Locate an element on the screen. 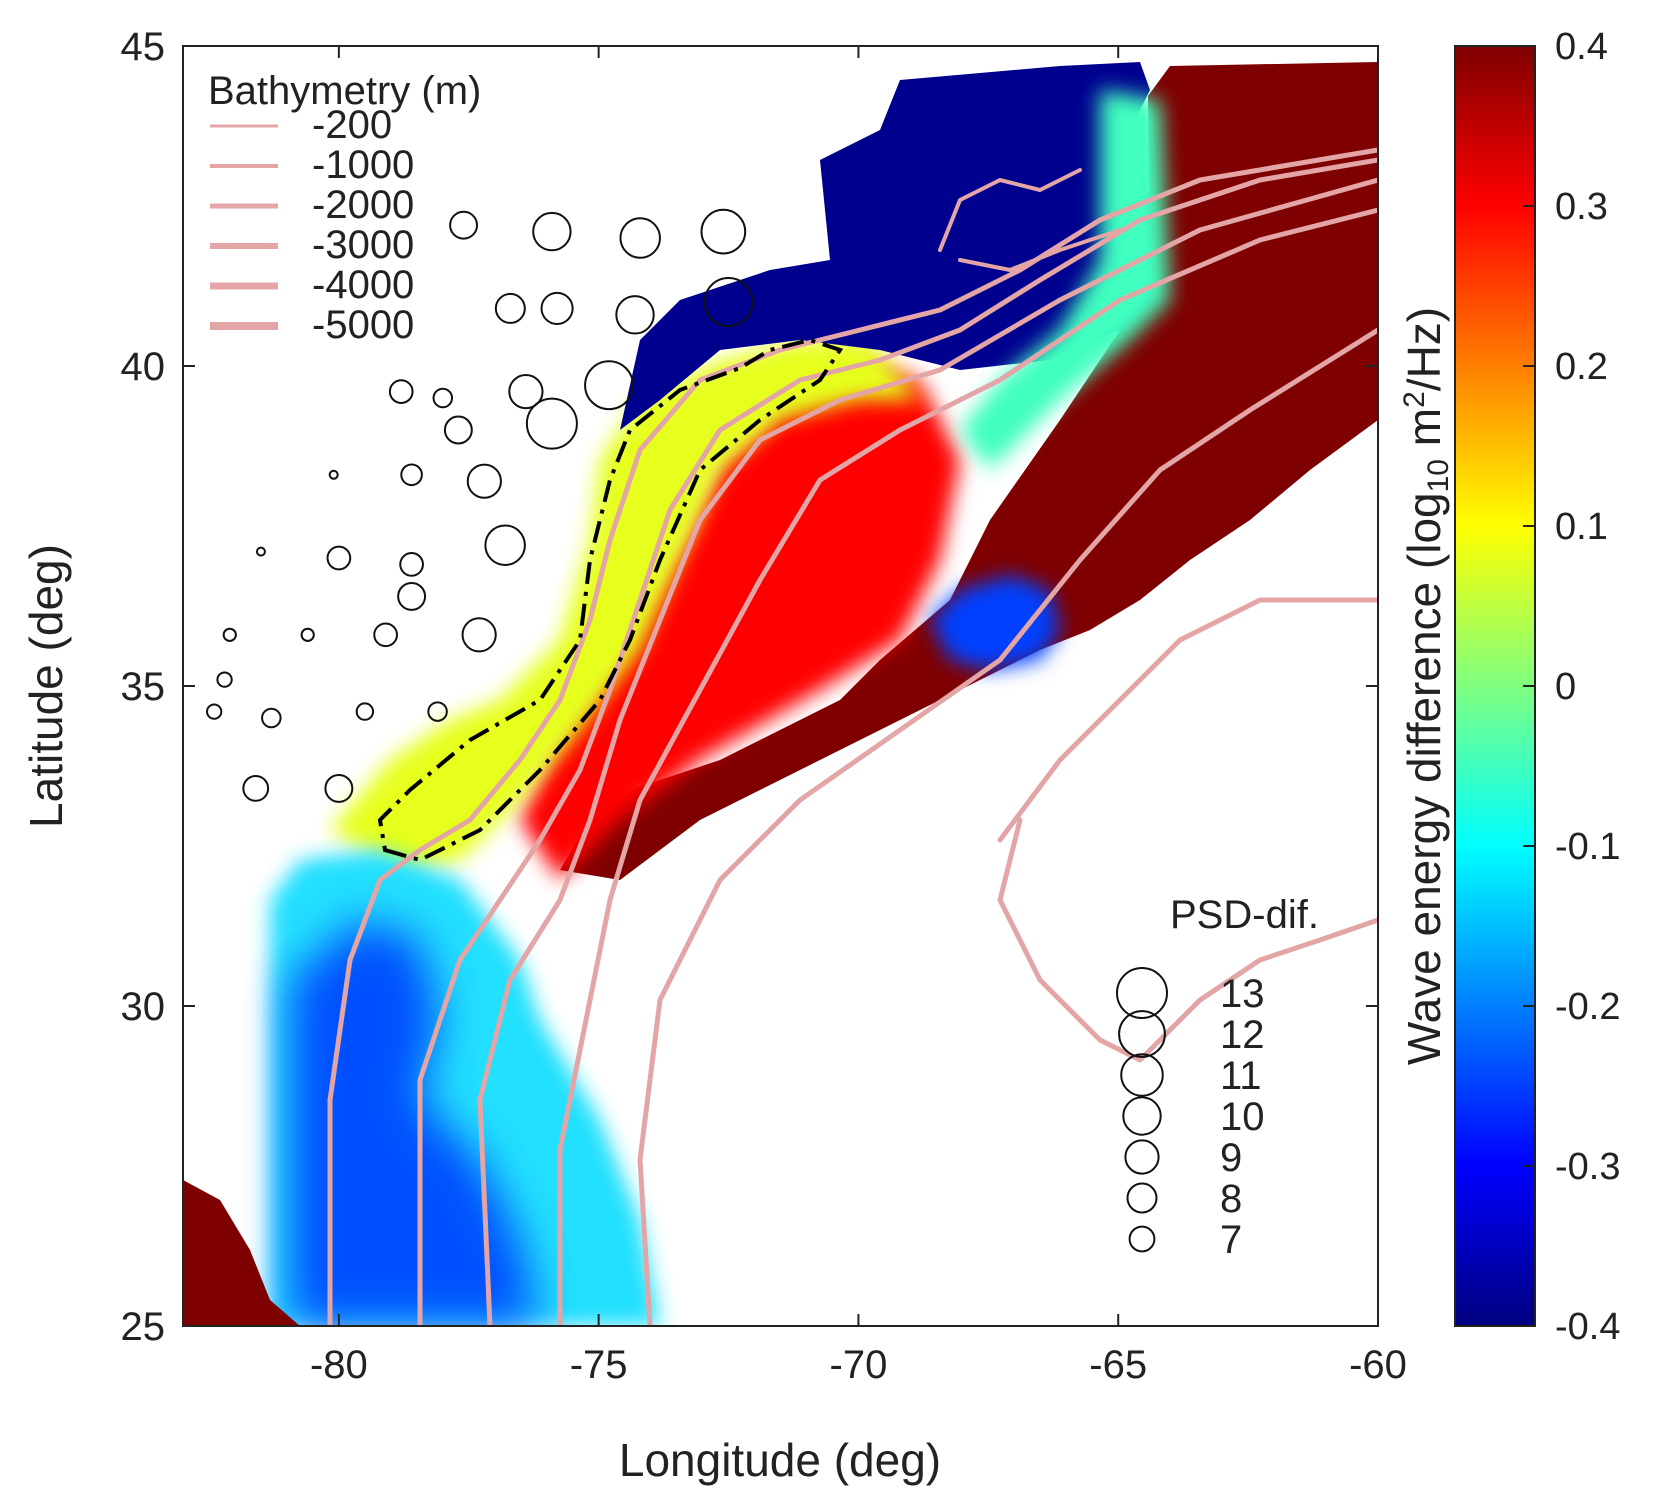 The height and width of the screenshot is (1506, 1655). highlight-region is located at coordinates (610, 600).